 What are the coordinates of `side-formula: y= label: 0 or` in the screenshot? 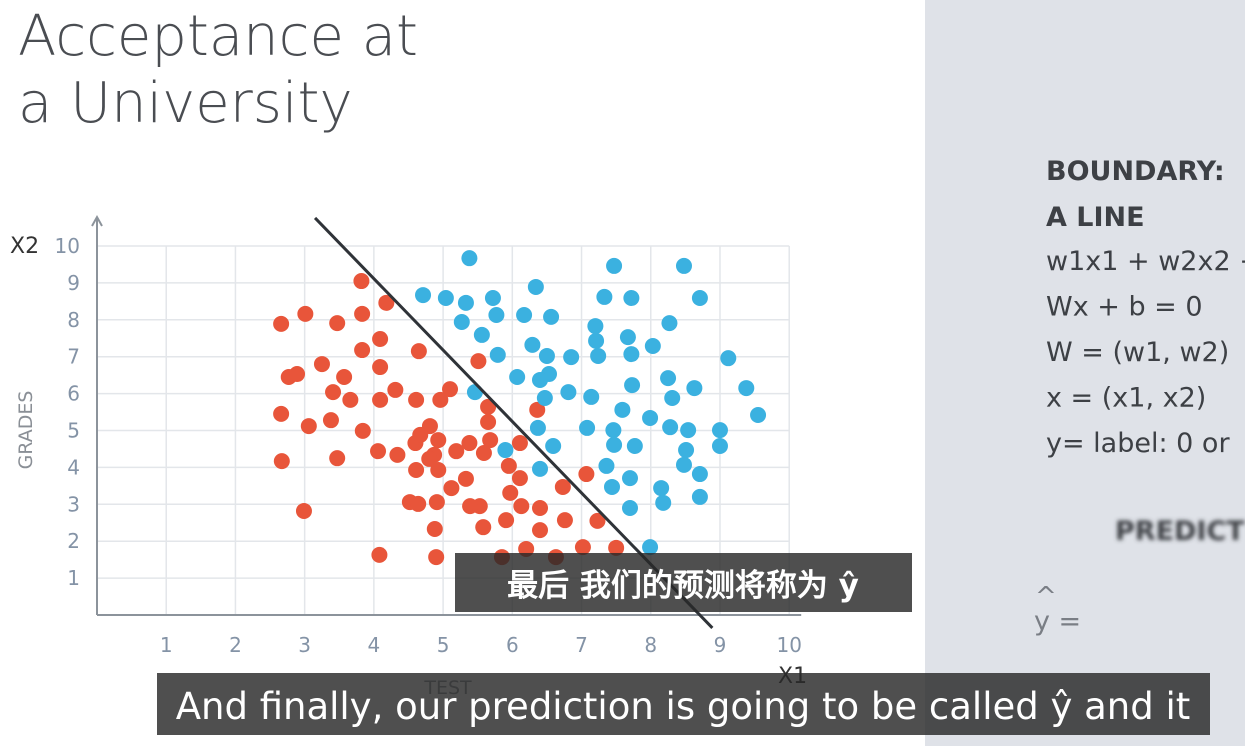 It's located at (1138, 443).